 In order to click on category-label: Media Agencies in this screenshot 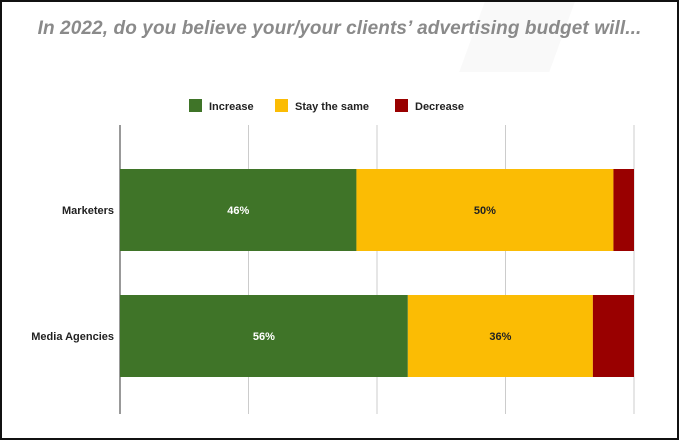, I will do `click(72, 337)`.